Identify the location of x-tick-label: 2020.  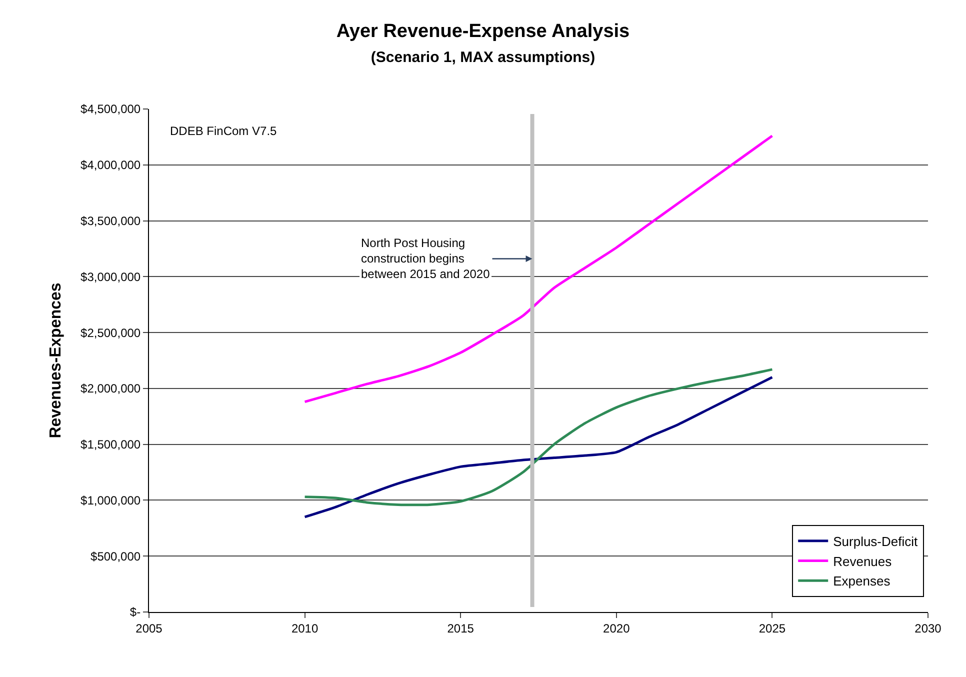
(616, 628).